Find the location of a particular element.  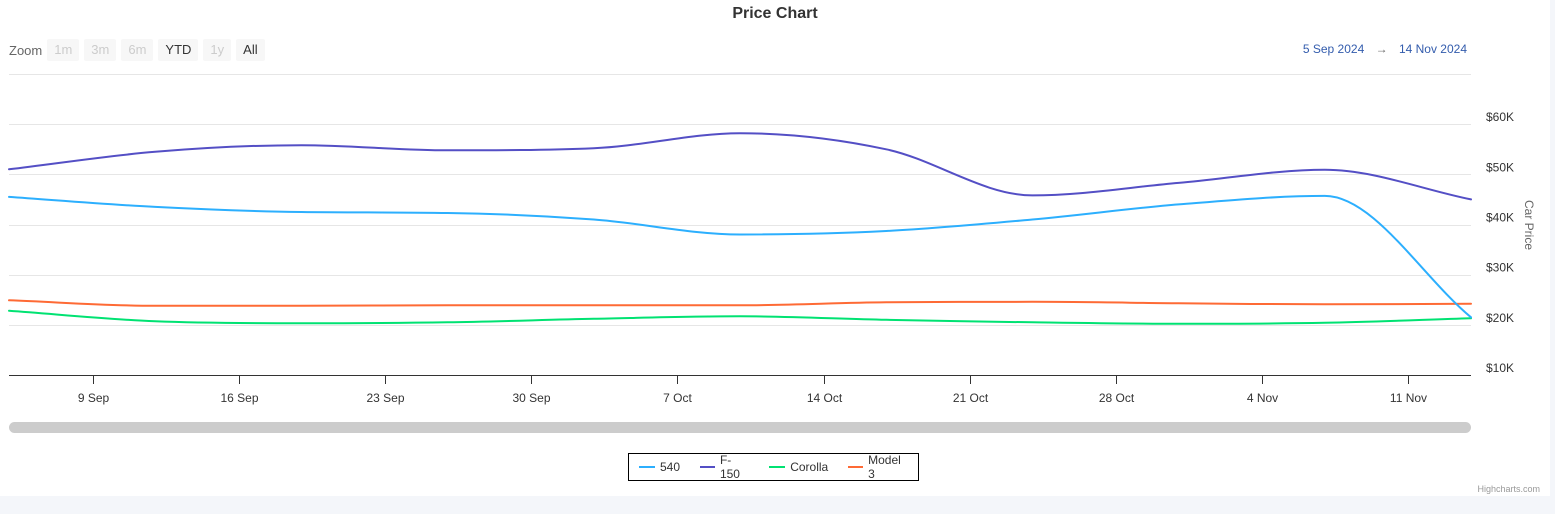

zoom-label: Zoom is located at coordinates (26, 50).